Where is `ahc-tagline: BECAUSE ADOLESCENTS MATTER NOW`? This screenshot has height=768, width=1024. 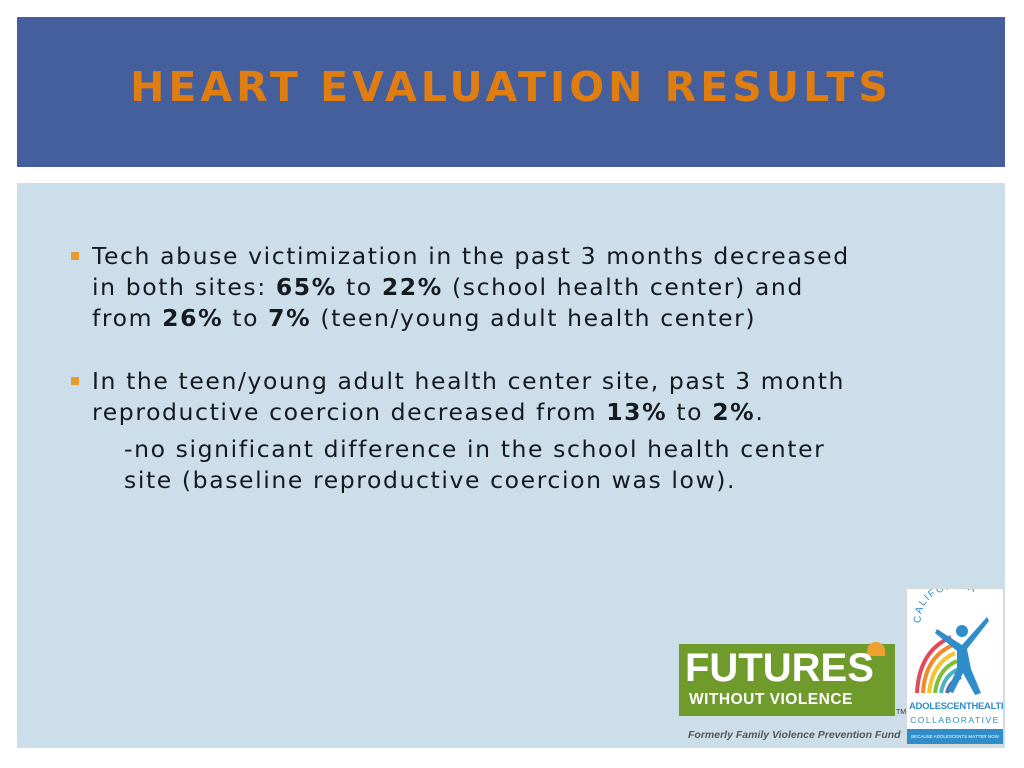
ahc-tagline: BECAUSE ADOLESCENTS MATTER NOW is located at coordinates (955, 736).